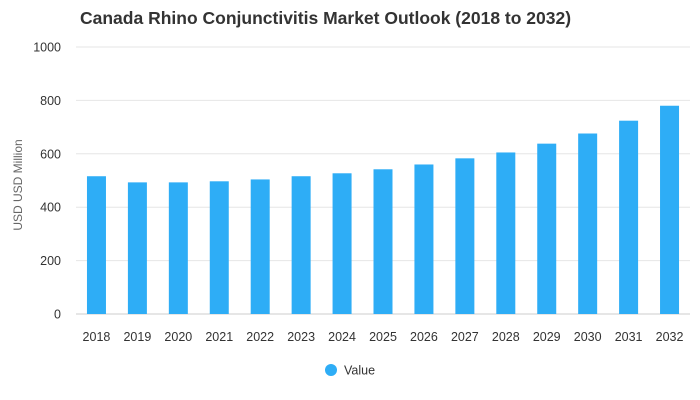 Image resolution: width=700 pixels, height=400 pixels. What do you see at coordinates (260, 337) in the screenshot?
I see `x-tick-label: 2022` at bounding box center [260, 337].